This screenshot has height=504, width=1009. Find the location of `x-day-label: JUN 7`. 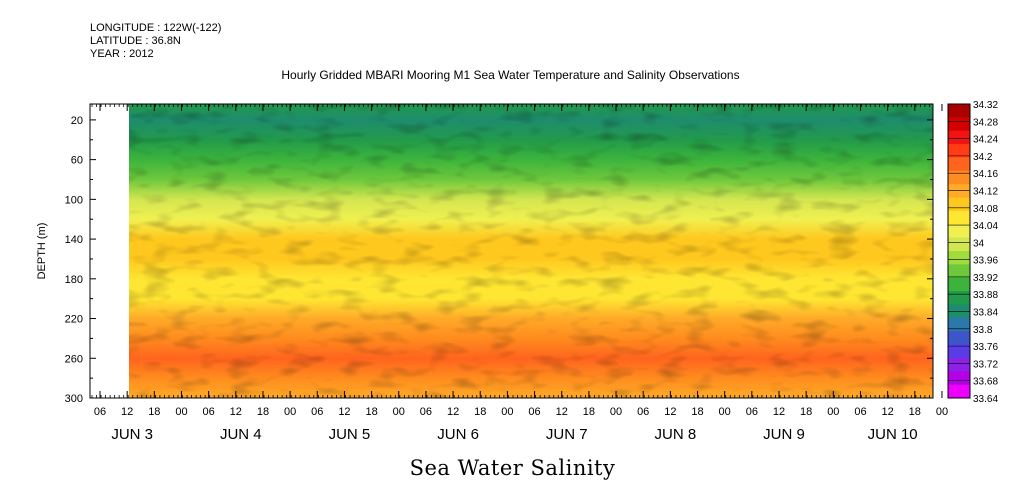

x-day-label: JUN 7 is located at coordinates (567, 434).